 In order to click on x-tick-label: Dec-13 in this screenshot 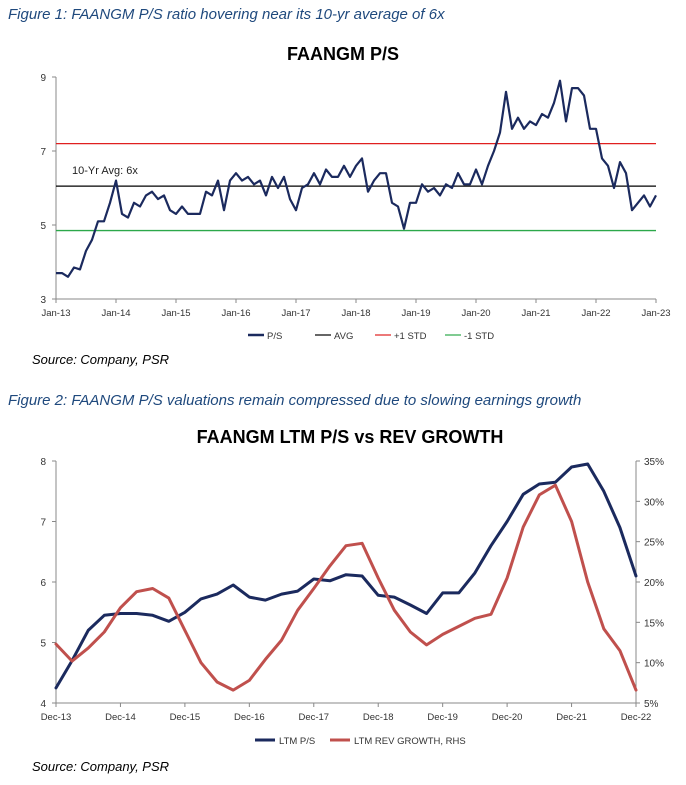, I will do `click(56, 717)`.